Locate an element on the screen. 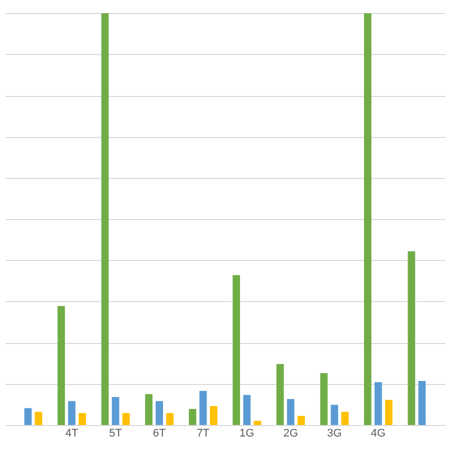 Image resolution: width=474 pixels, height=474 pixels. x-tick-label: 1G is located at coordinates (247, 434).